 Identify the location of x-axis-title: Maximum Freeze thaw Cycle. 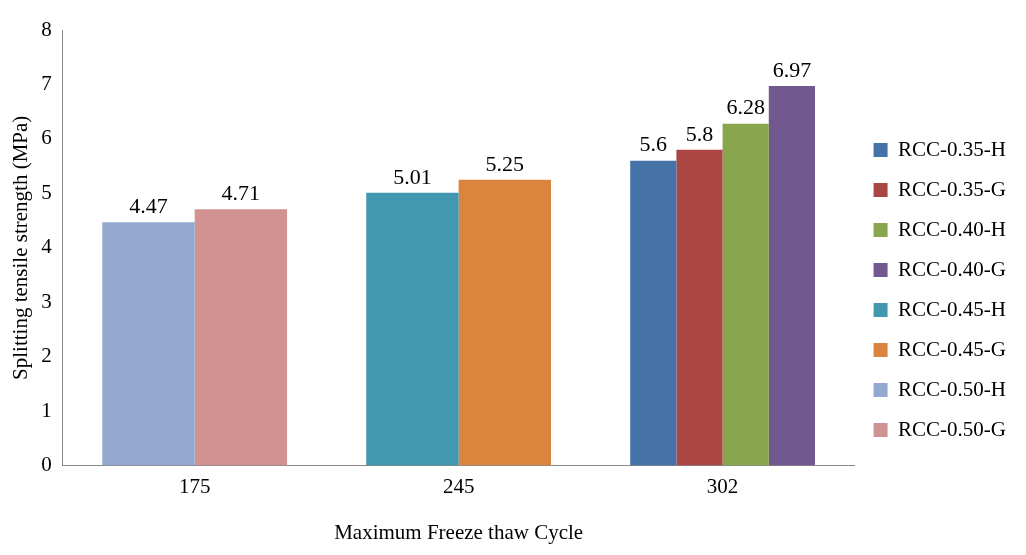
(459, 531).